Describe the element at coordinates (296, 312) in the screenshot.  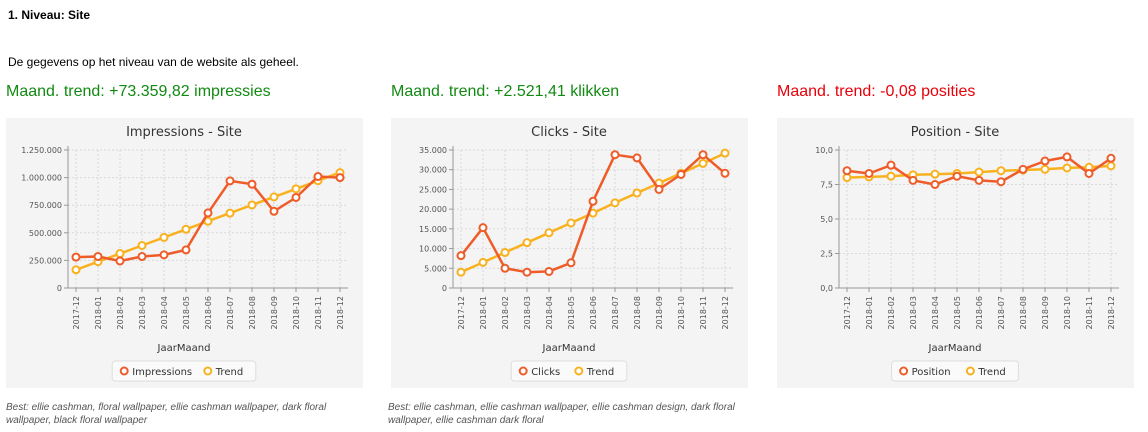
I see `x-tick-label: 2018-10` at that location.